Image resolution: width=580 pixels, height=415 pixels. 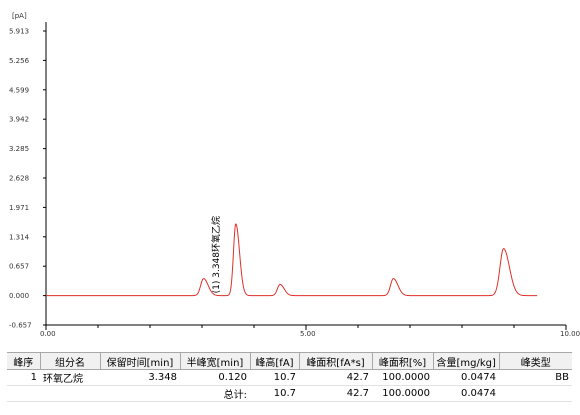 I want to click on cell-compound: 环氧乙烷, so click(x=70, y=377).